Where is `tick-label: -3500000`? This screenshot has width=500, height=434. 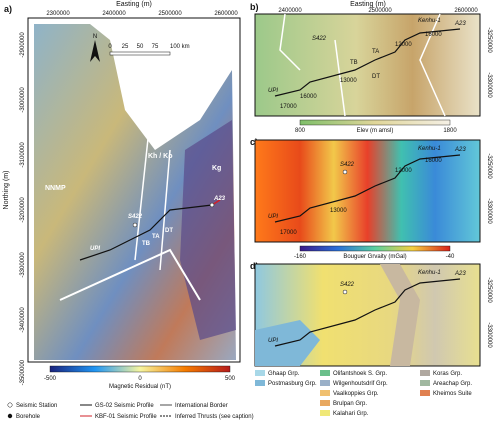 tick-label: -3500000 is located at coordinates (23, 372).